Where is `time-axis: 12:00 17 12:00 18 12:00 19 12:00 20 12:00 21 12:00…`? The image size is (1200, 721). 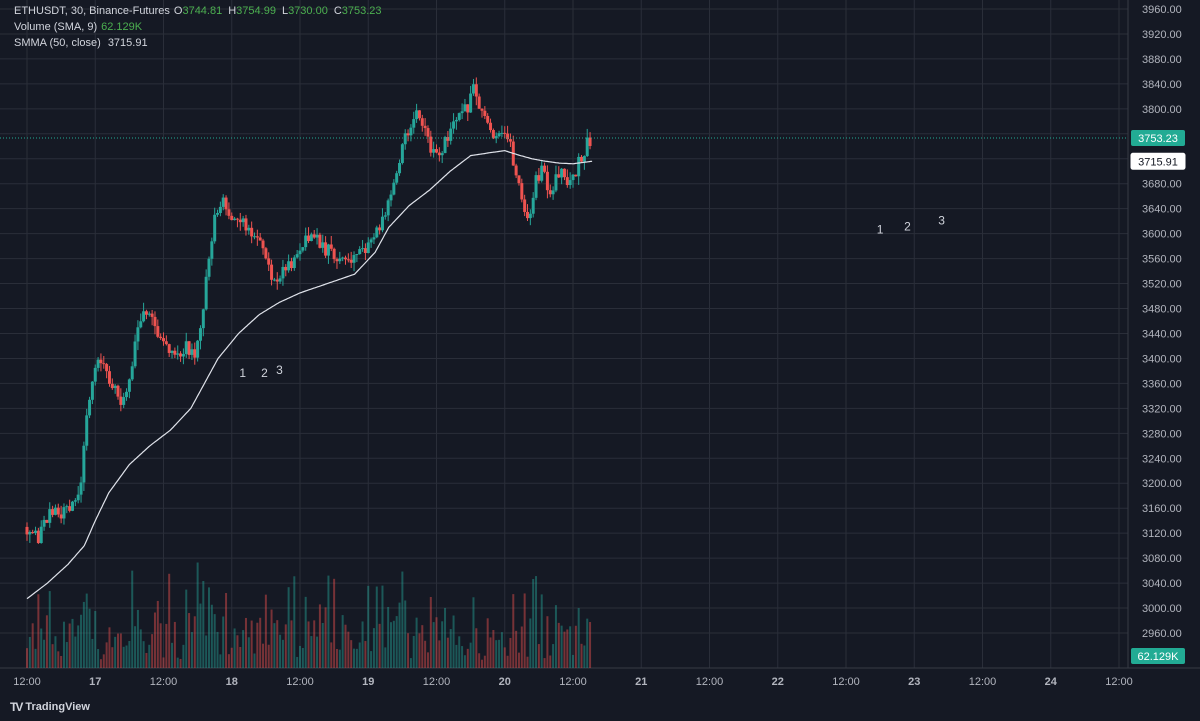 time-axis: 12:00 17 12:00 18 12:00 19 12:00 20 12:00 21 12:00… is located at coordinates (573, 682).